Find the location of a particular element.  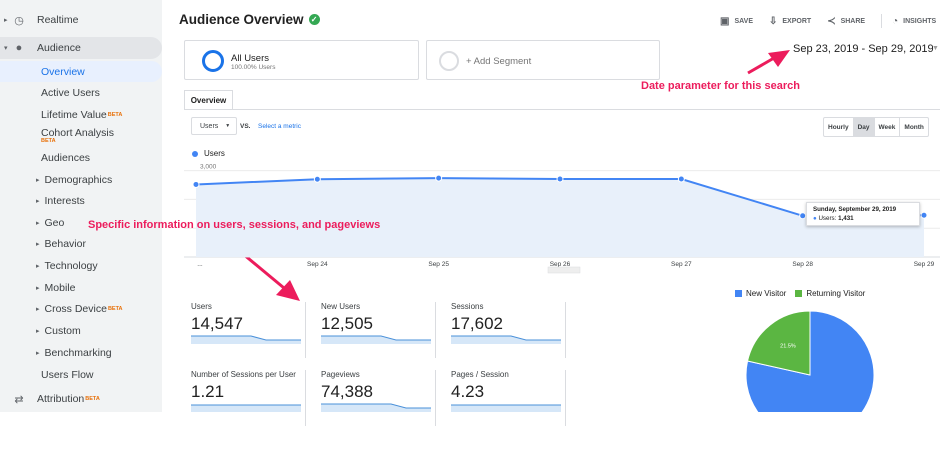

sidebar-item-audiences: Audiences is located at coordinates (81, 158).